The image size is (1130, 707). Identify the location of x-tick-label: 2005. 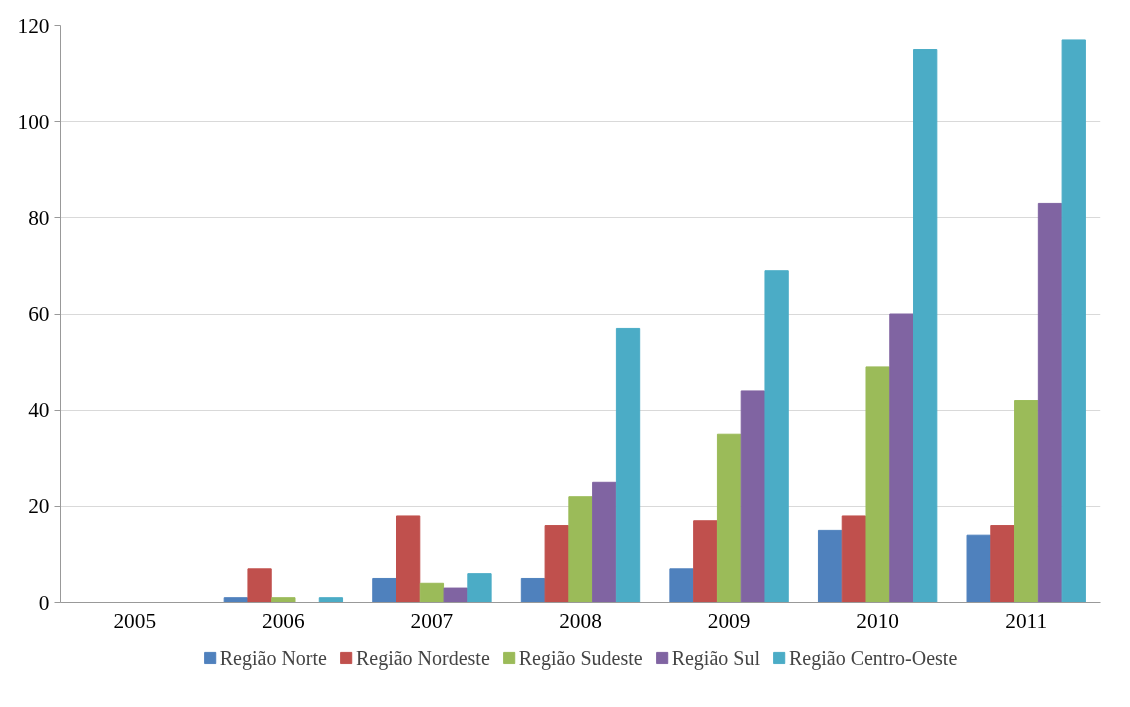
(135, 620).